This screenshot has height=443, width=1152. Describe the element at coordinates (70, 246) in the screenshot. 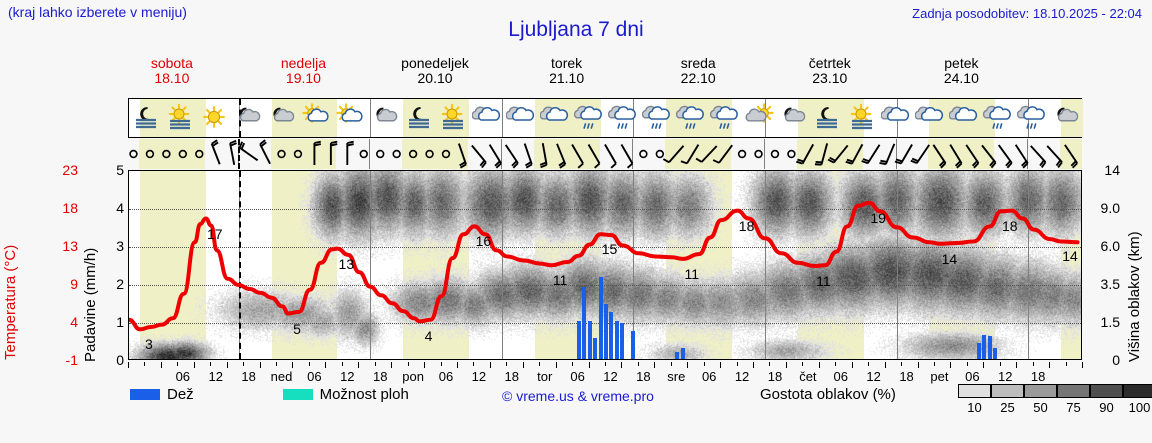

I see `axis-tick-label: 13` at that location.